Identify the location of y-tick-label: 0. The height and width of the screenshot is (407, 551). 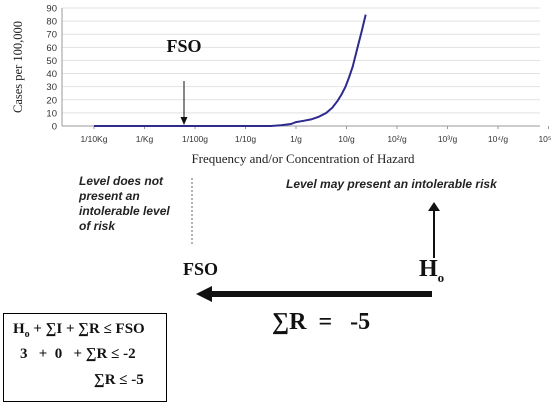
(54, 127).